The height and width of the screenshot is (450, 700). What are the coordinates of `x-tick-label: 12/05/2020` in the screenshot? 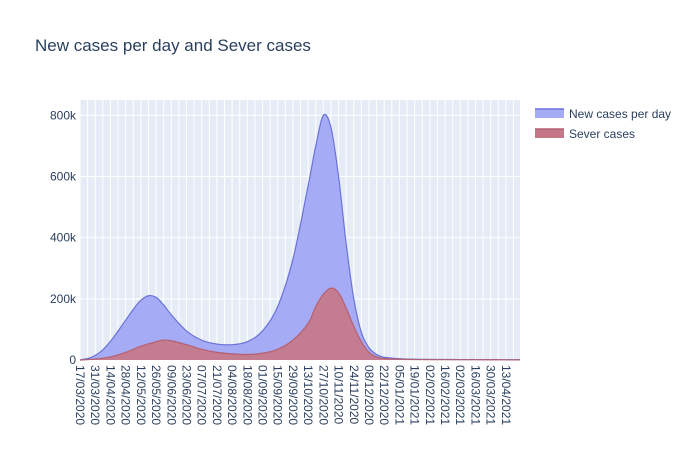 It's located at (141, 395).